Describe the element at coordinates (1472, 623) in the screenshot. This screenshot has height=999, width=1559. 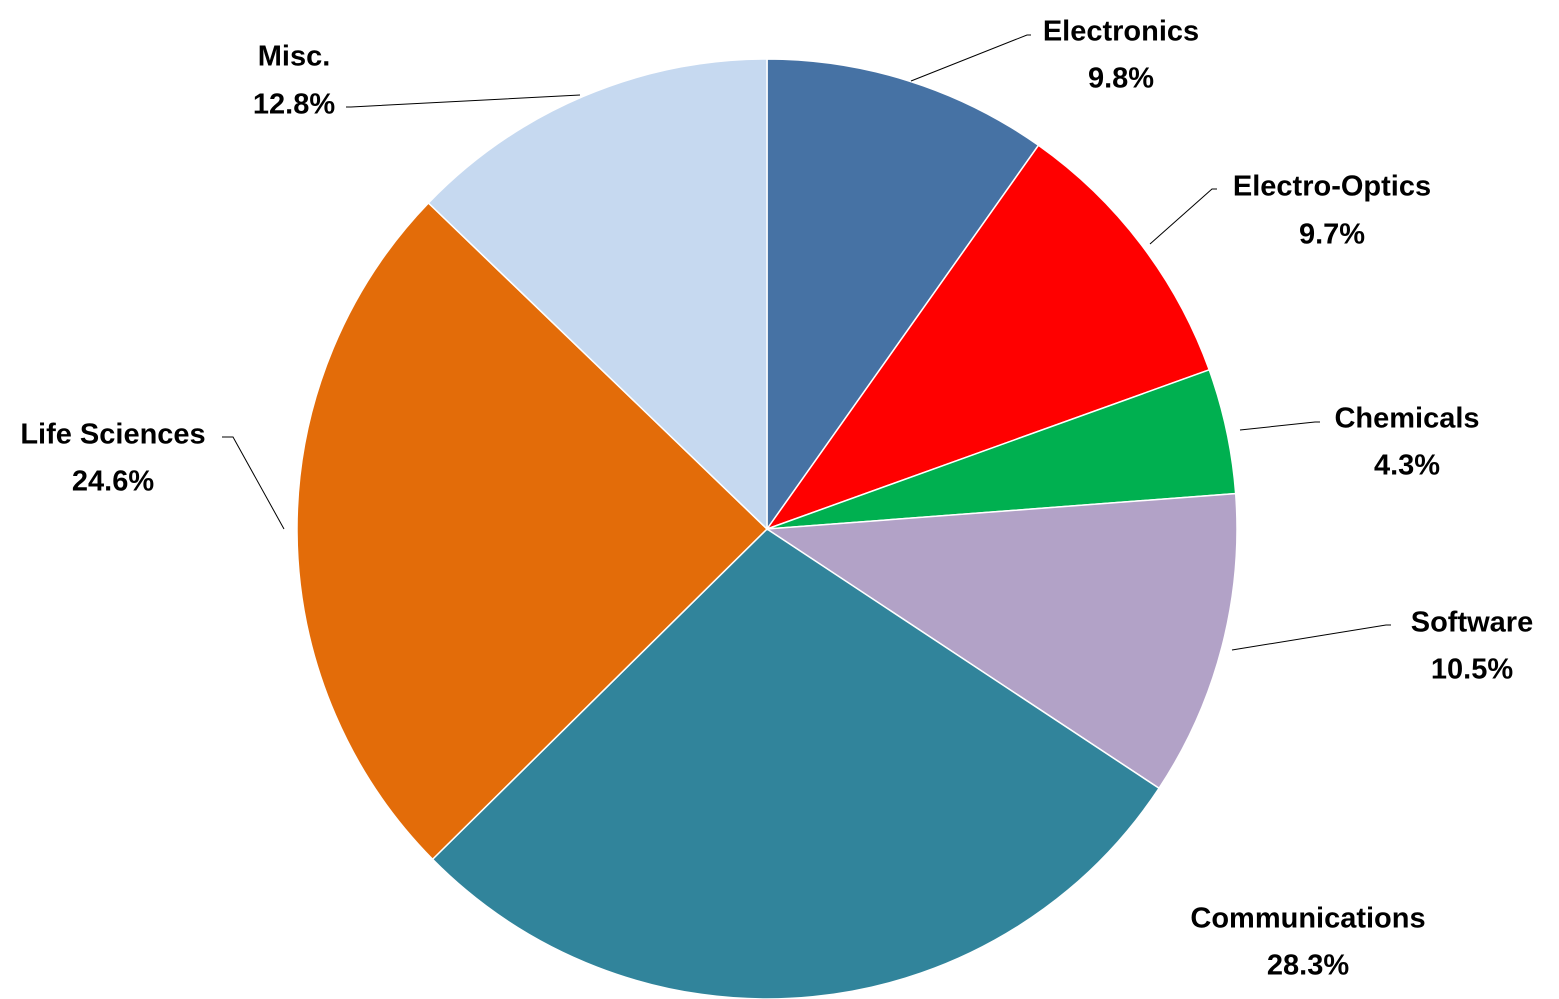
I see `data-label-name-software: Software` at that location.